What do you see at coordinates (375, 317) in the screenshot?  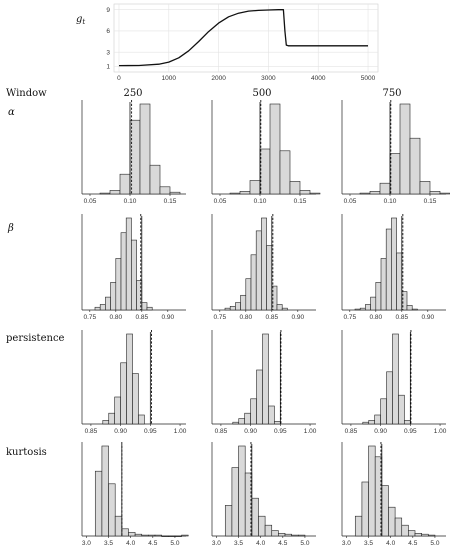 I see `x-tick-label: 0.80` at bounding box center [375, 317].